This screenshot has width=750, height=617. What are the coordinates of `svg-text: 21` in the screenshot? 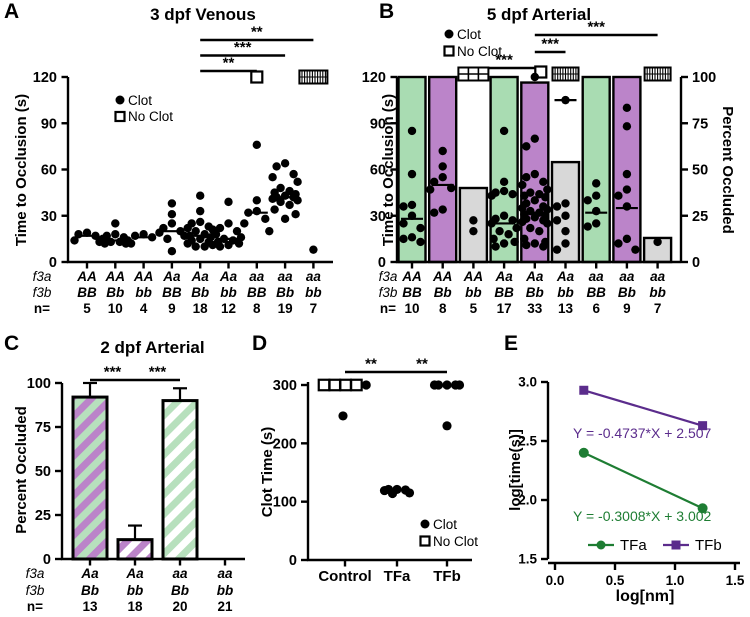 It's located at (225, 606).